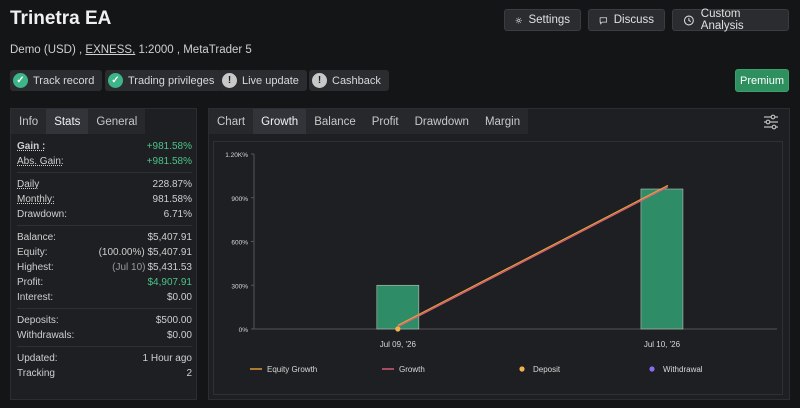 Image resolution: width=800 pixels, height=408 pixels. What do you see at coordinates (167, 358) in the screenshot?
I see `stat-value: 1 Hour ago` at bounding box center [167, 358].